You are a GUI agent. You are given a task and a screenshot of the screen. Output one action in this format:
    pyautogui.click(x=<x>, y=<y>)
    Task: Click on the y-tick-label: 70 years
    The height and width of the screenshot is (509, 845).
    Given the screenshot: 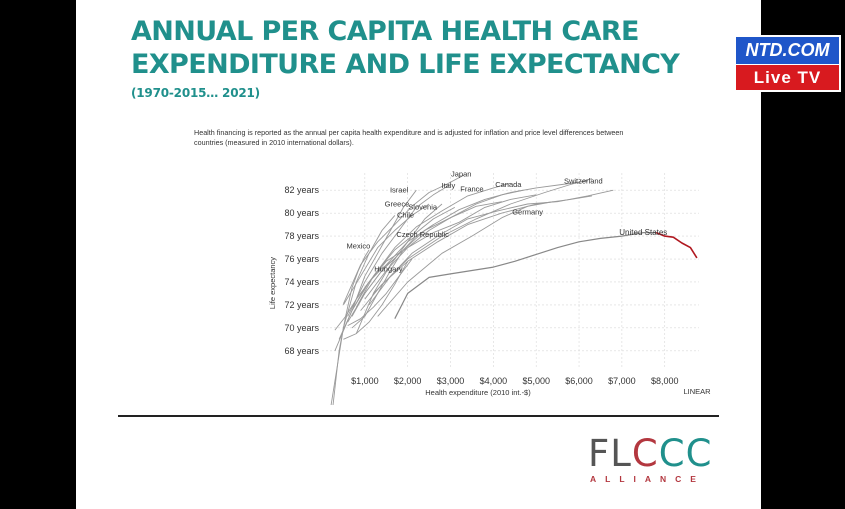 What is the action you would take?
    pyautogui.click(x=301, y=328)
    